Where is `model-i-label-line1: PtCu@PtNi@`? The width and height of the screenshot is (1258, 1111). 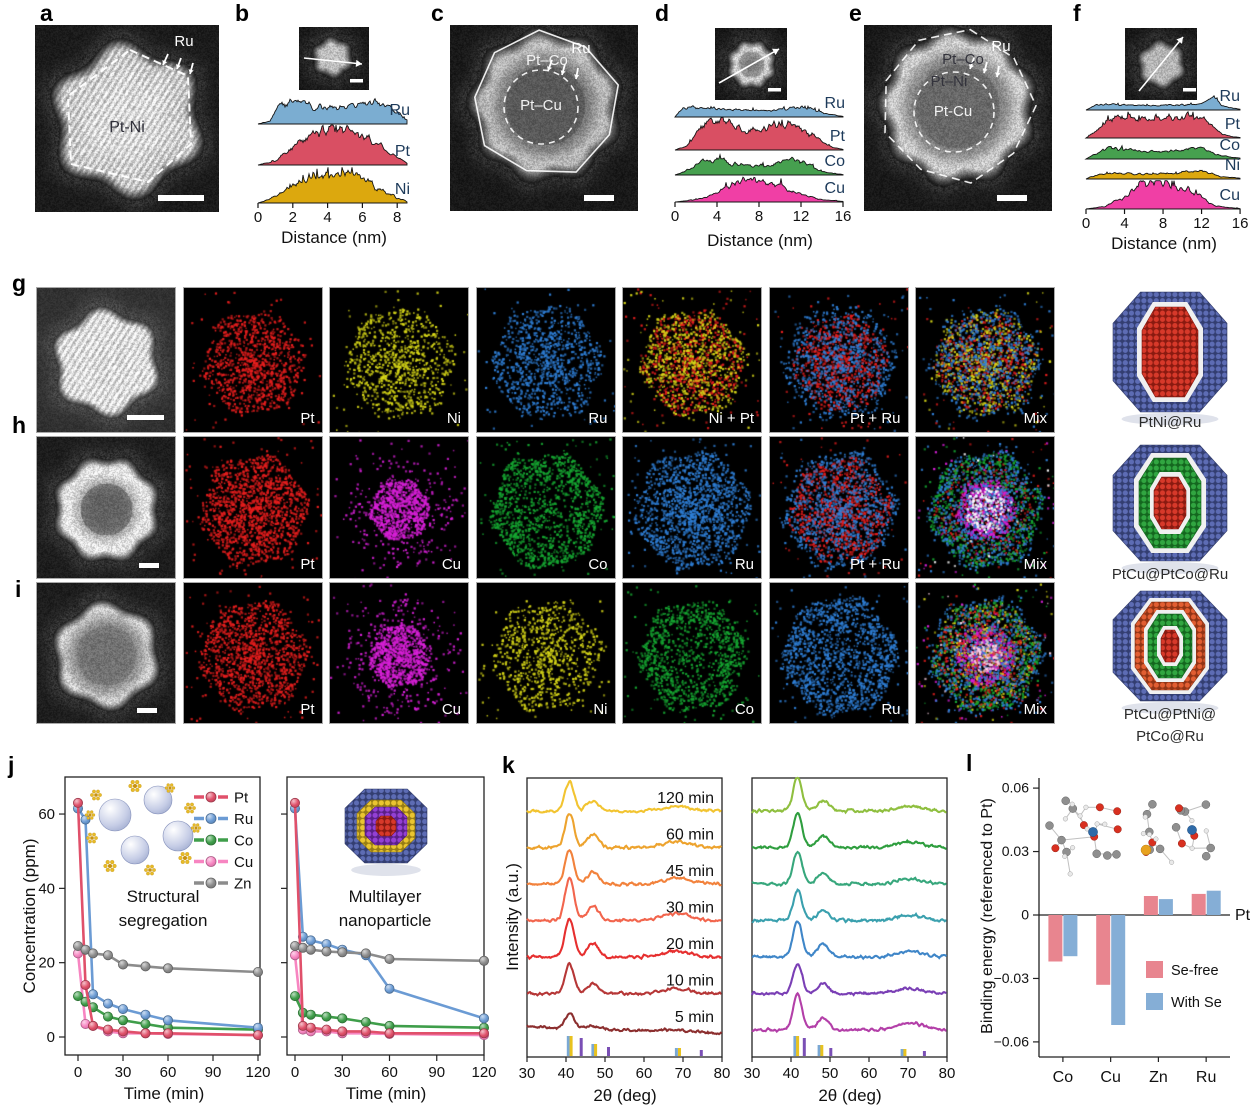 model-i-label-line1: PtCu@PtNi@ is located at coordinates (1170, 714).